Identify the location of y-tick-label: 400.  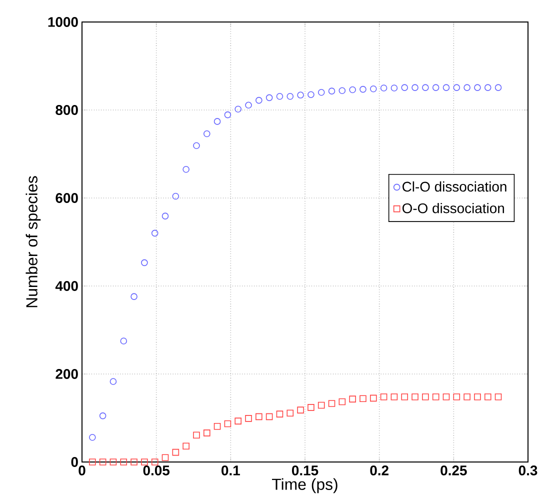
(66, 286).